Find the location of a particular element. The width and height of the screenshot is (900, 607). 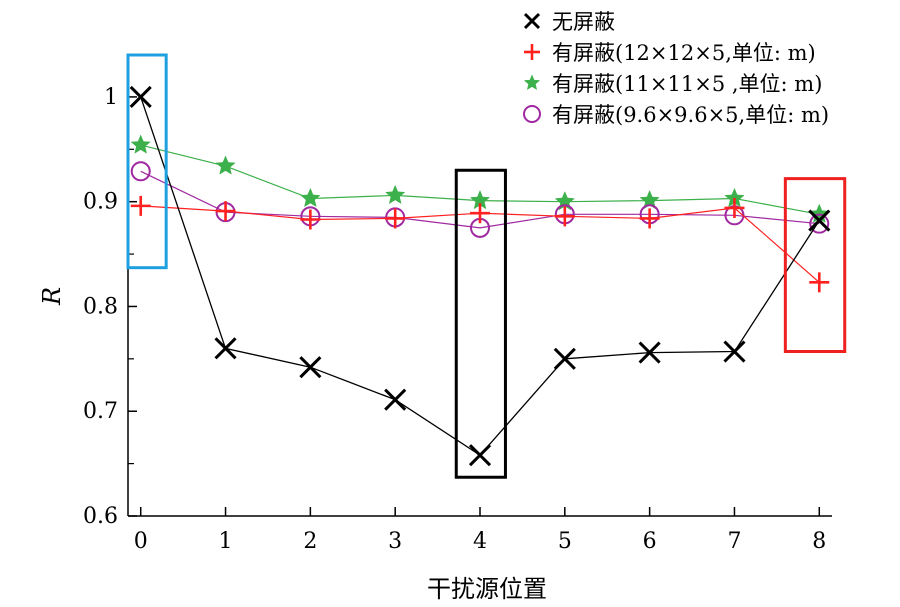

y-tick-label: 0.9 is located at coordinates (100, 202).